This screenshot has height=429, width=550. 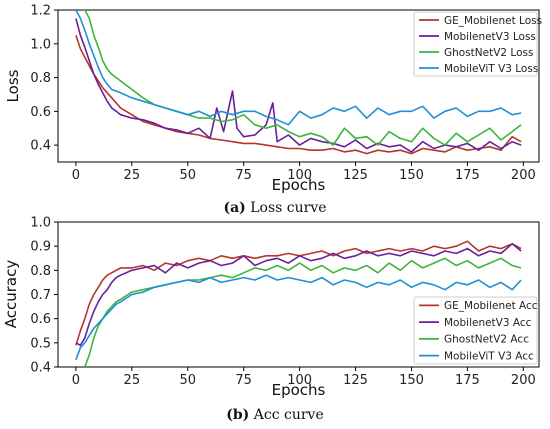 I want to click on acc-caption-letter: (b), so click(x=237, y=415).